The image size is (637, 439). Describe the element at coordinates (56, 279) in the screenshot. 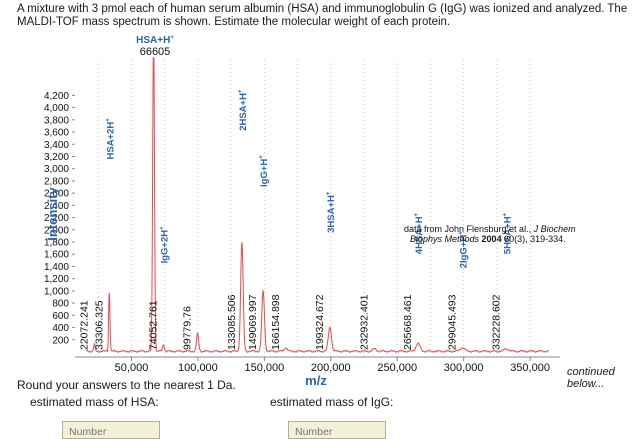

I see `y-tick-label: 1,200` at that location.